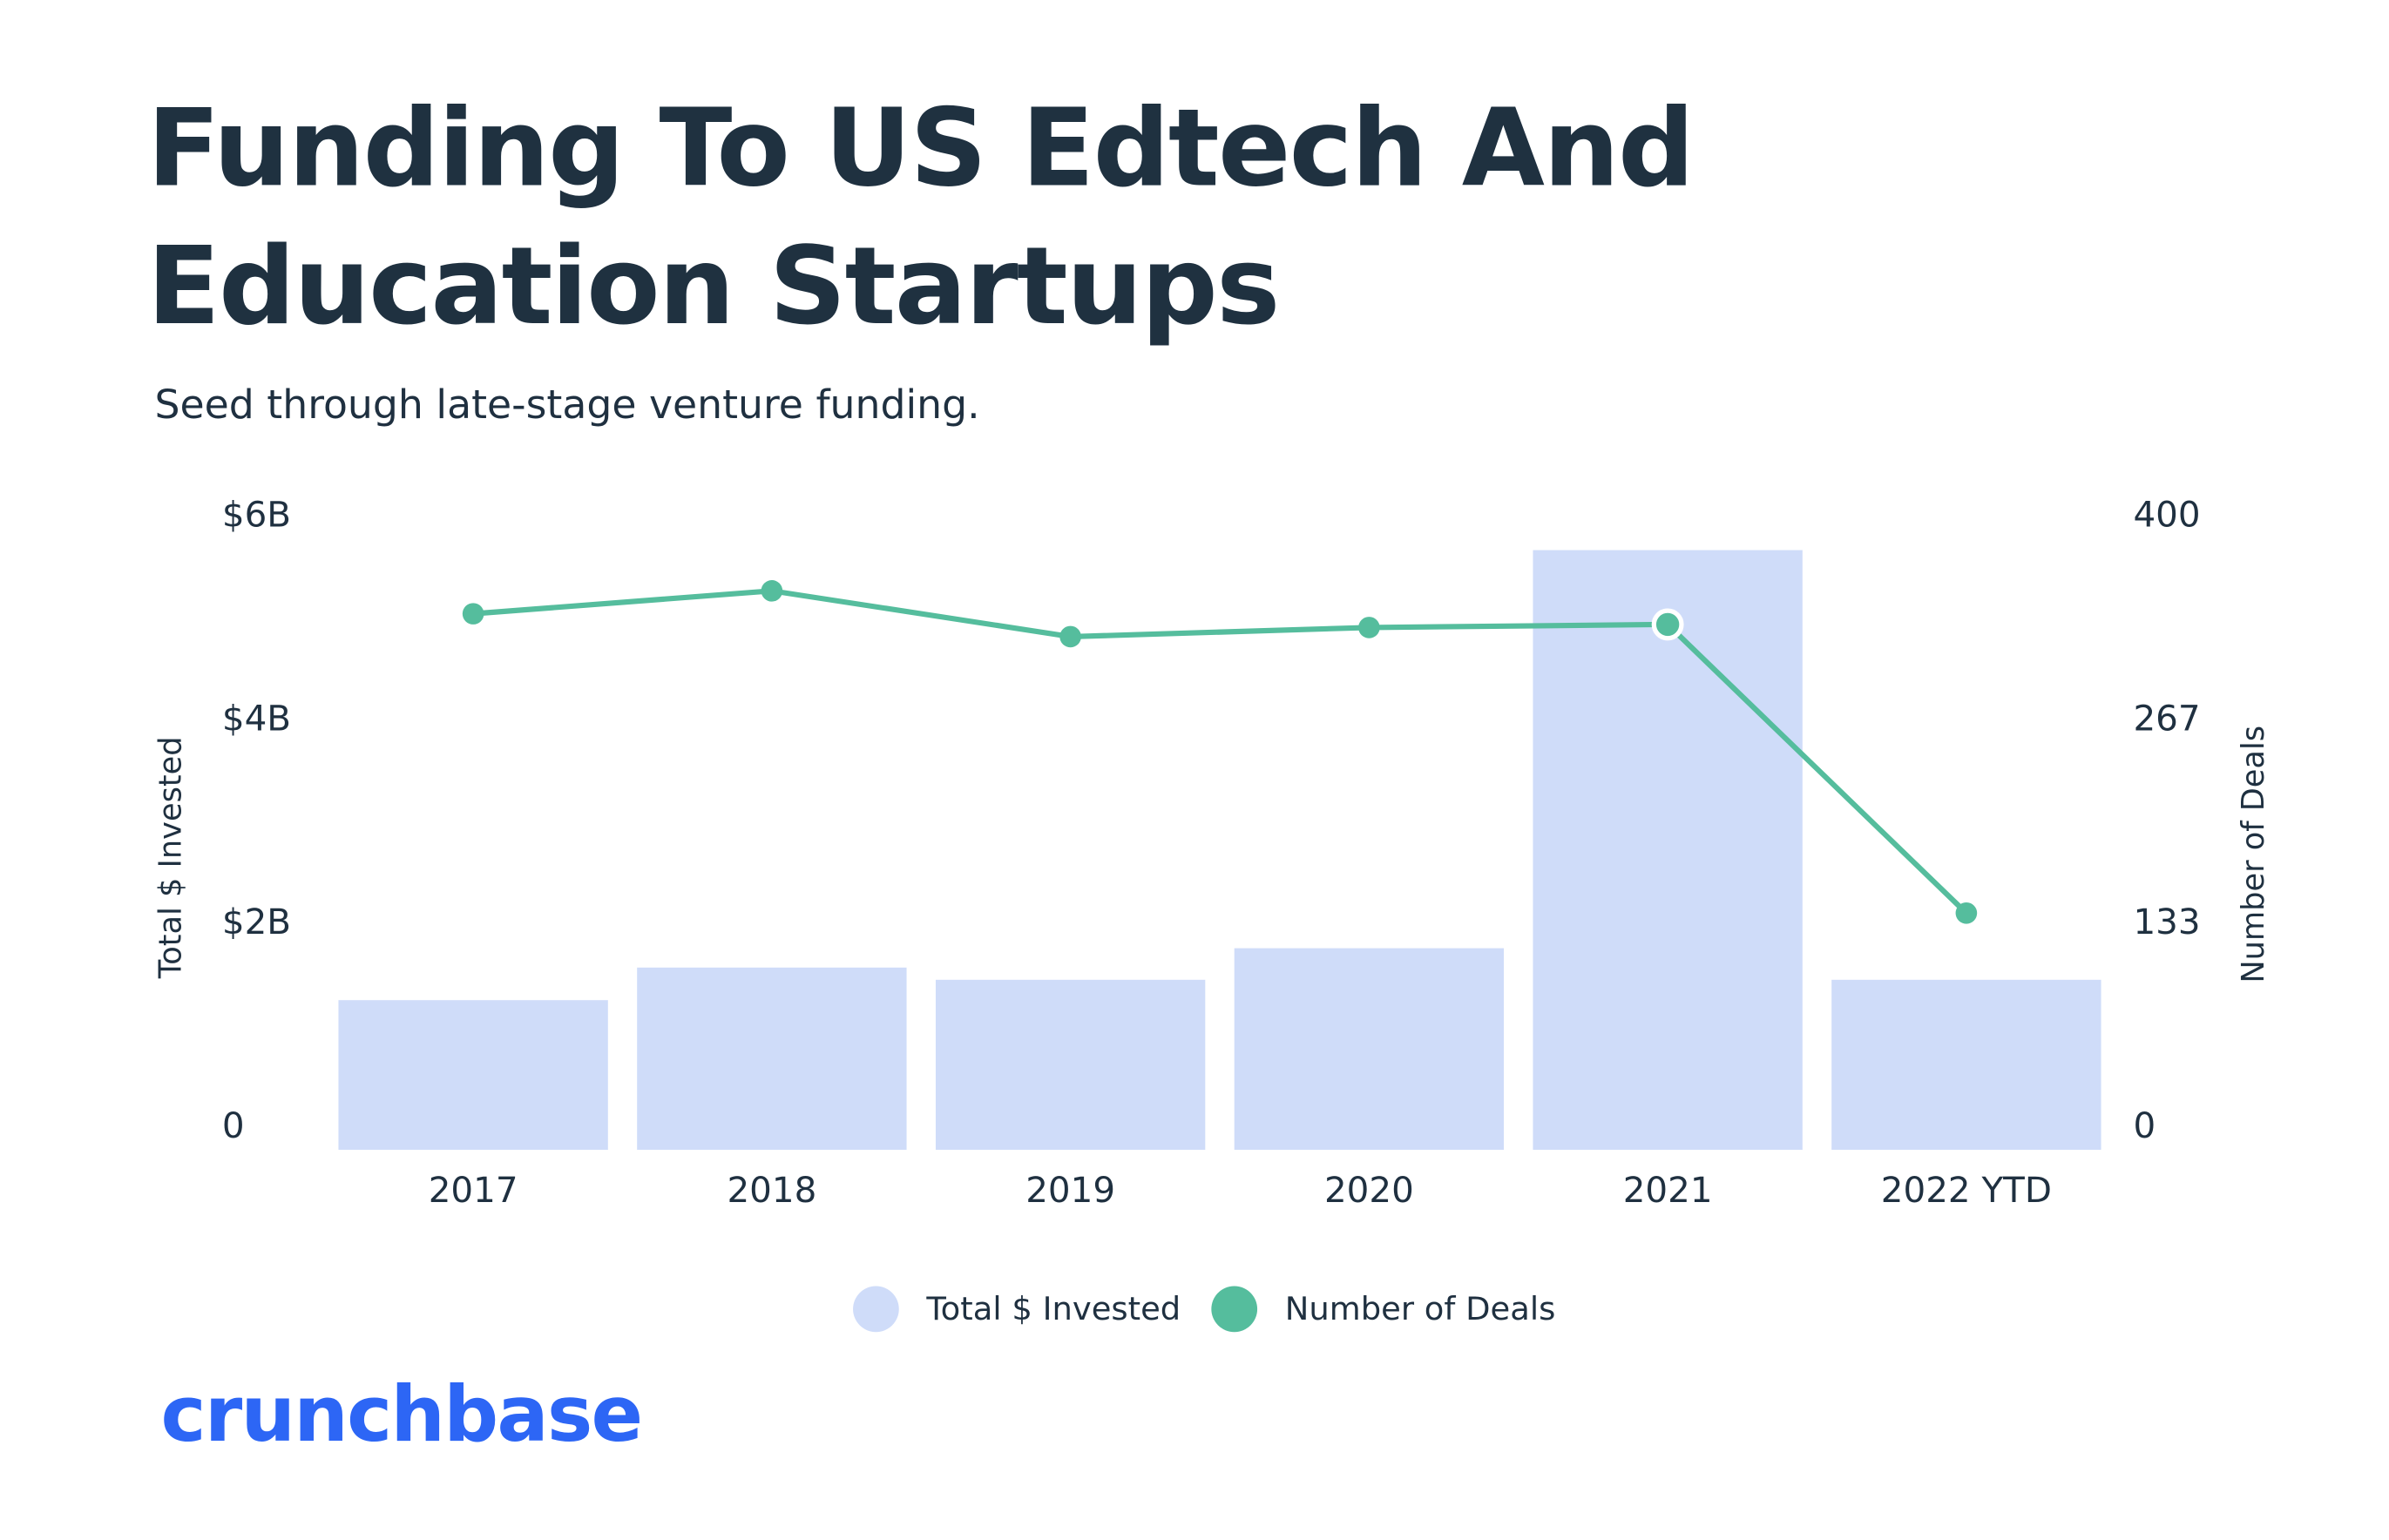 This screenshot has height=1540, width=2389. Describe the element at coordinates (1220, 751) in the screenshot. I see `deals-line` at that location.